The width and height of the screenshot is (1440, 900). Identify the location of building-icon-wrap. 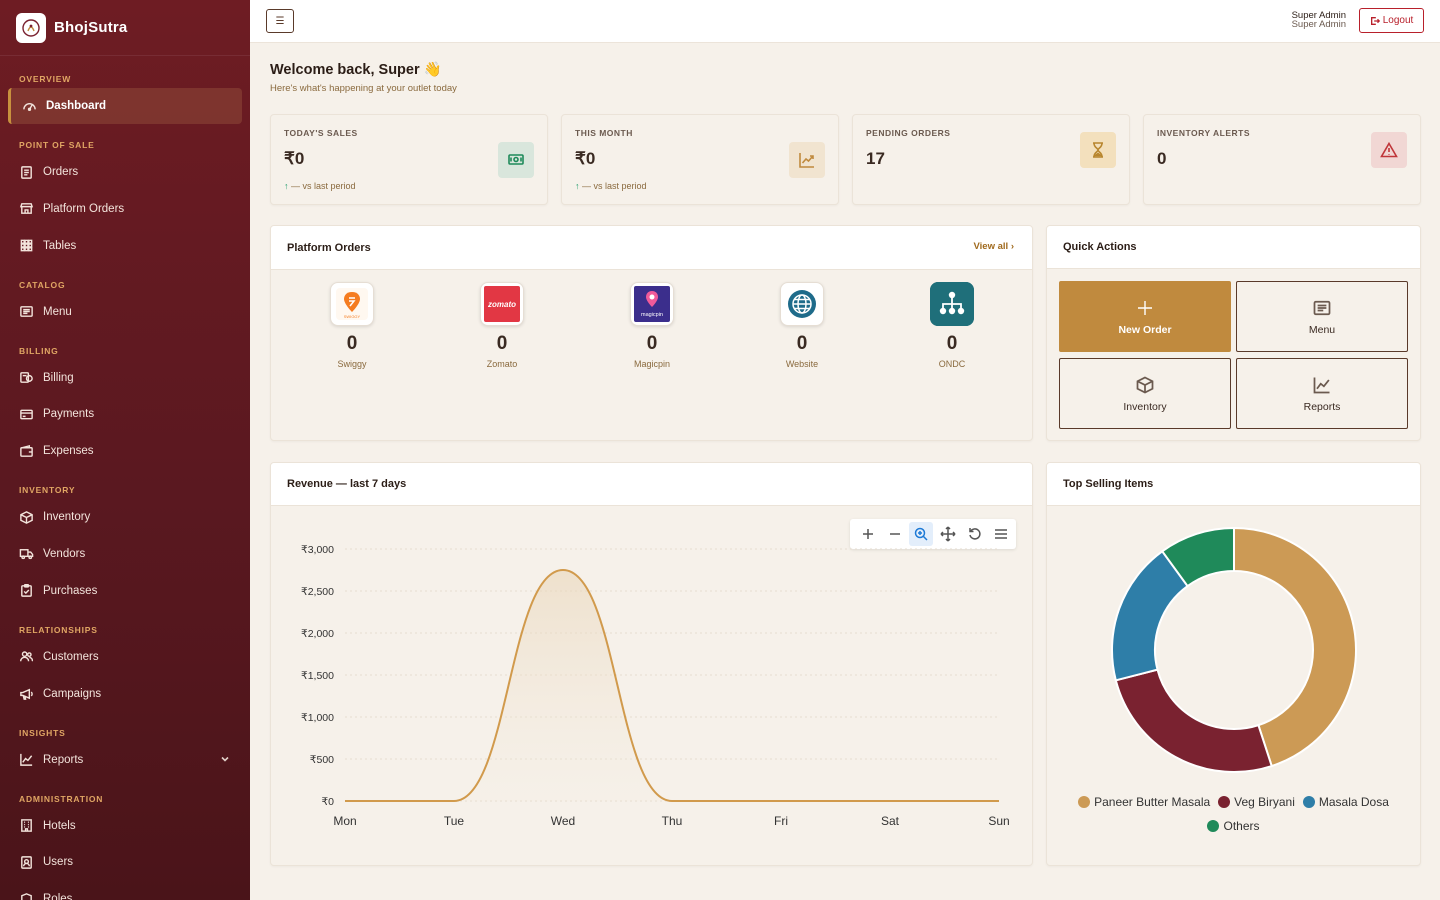
(26, 825).